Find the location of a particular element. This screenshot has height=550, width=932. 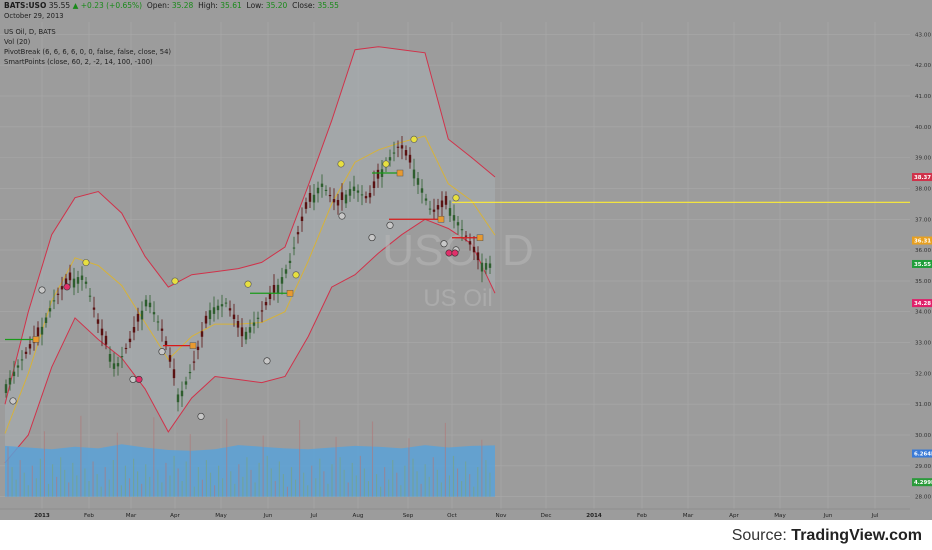

source-prefix: Source: is located at coordinates (761, 535).